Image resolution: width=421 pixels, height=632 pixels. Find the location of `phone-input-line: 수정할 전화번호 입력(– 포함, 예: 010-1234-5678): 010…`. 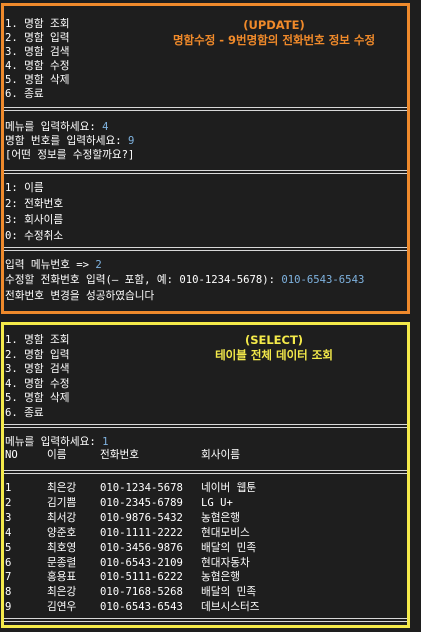

phone-input-line: 수정할 전화번호 입력(– 포함, 예: 010-1234-5678): 010… is located at coordinates (205, 280).